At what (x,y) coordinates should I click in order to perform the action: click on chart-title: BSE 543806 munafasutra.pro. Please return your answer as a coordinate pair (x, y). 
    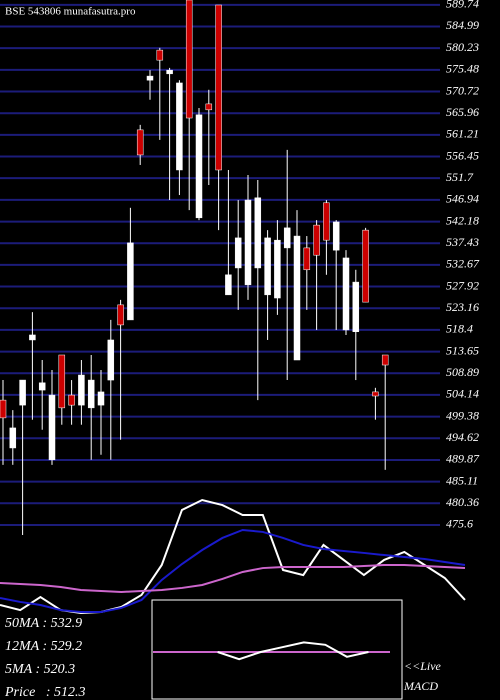
    Looking at the image, I should click on (70, 12).